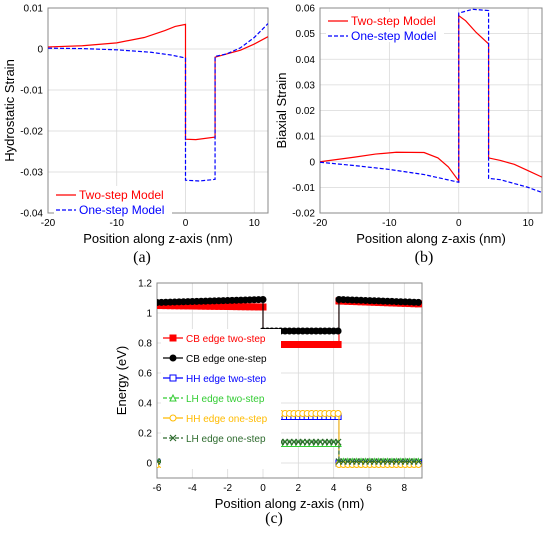 The width and height of the screenshot is (550, 538). What do you see at coordinates (281, 111) in the screenshot?
I see `y-axis-label: Biaxial Strain` at bounding box center [281, 111].